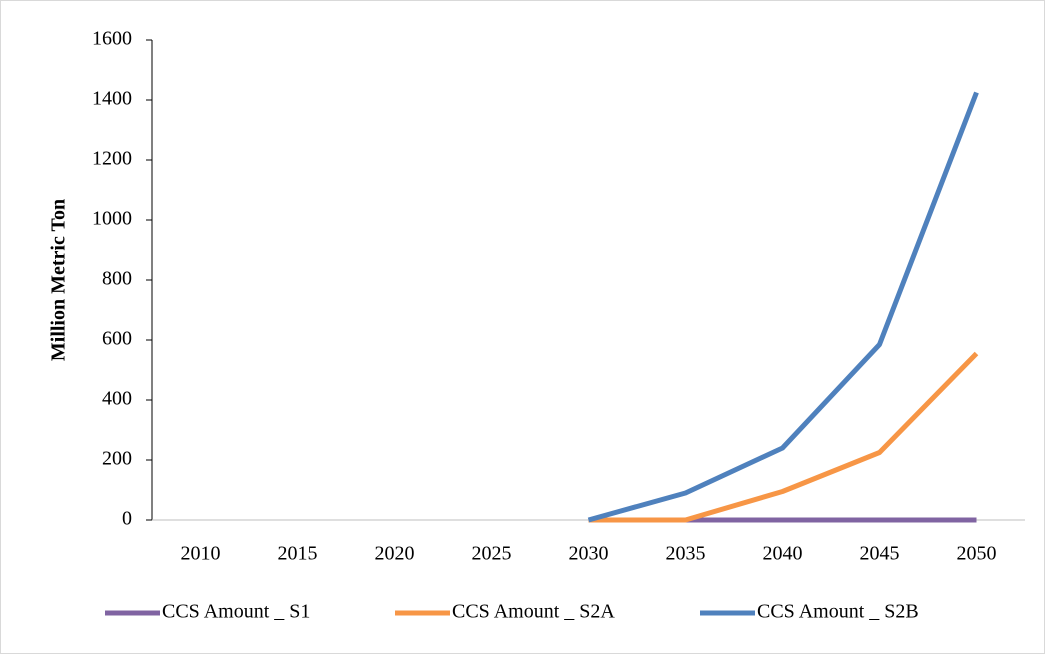 This screenshot has width=1045, height=654. I want to click on x-tick-label: 2015, so click(298, 554).